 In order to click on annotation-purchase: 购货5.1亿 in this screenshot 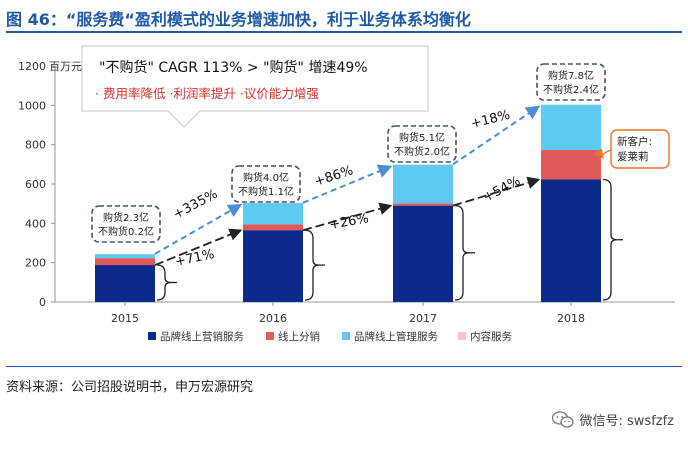, I will do `click(422, 137)`.